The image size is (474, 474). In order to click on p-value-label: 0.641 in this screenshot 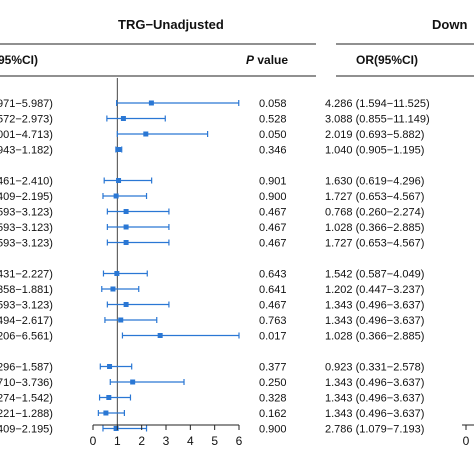, I will do `click(273, 290)`.